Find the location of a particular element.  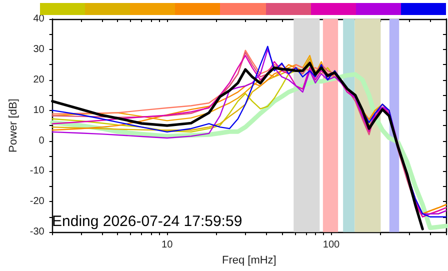

y-tick-label: -20 is located at coordinates (37, 202).